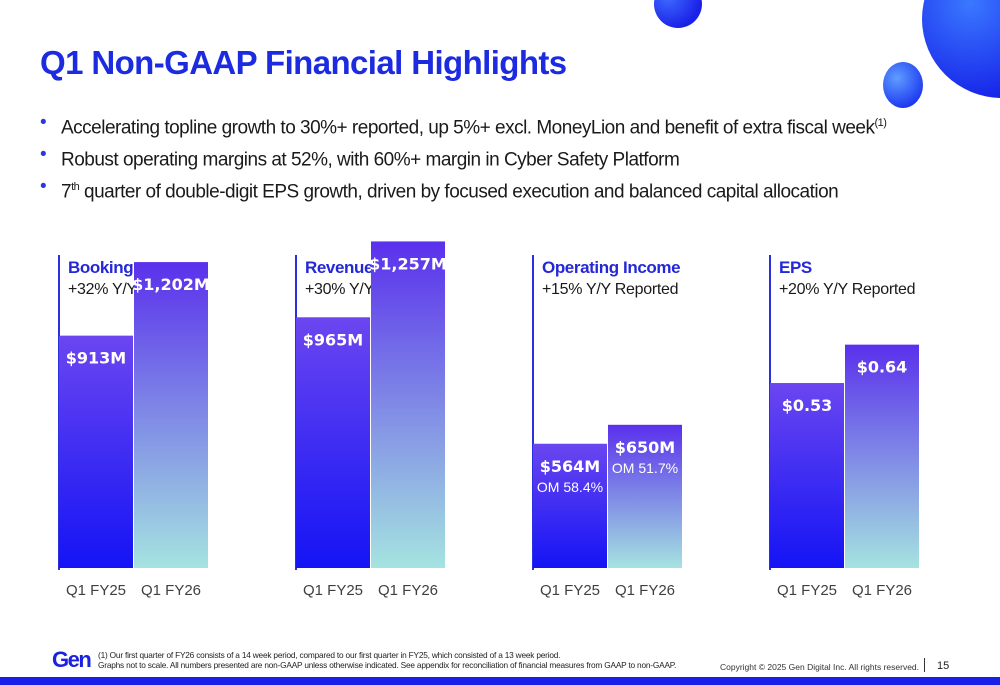  I want to click on decor-circle-medium, so click(903, 85).